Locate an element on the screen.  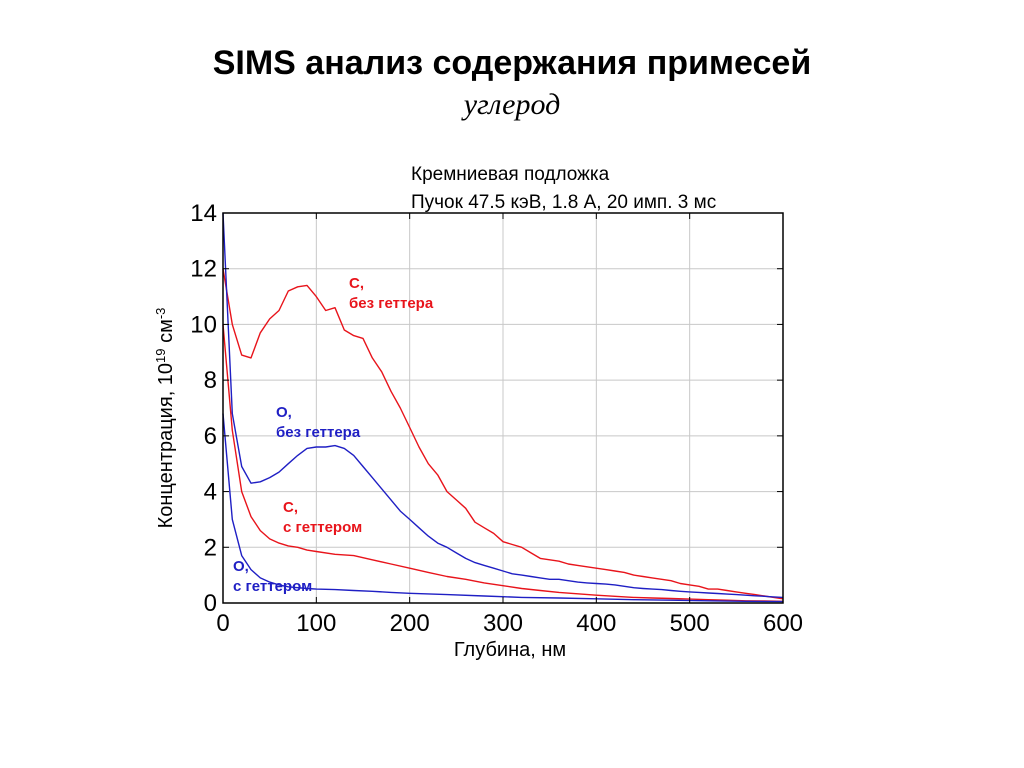
series-label-o-getter: O, с геттером is located at coordinates (272, 576).